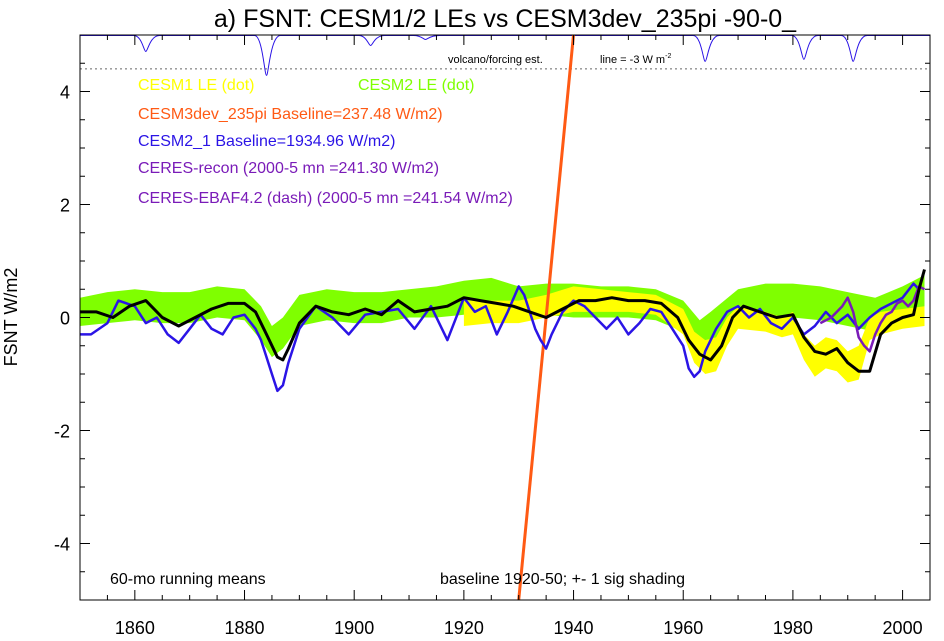 This screenshot has width=944, height=641. Describe the element at coordinates (196, 85) in the screenshot. I see `legend-entry: CESM1 LE (dot)` at that location.